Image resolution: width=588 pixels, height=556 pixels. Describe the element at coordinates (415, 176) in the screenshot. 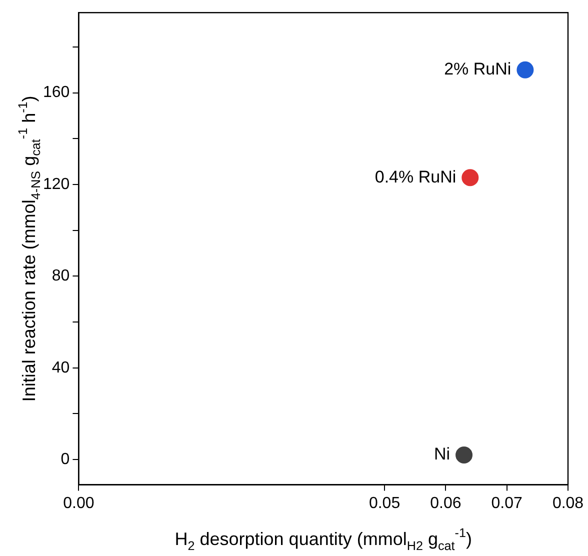

I see `series-label: 0.4% RuNi` at that location.